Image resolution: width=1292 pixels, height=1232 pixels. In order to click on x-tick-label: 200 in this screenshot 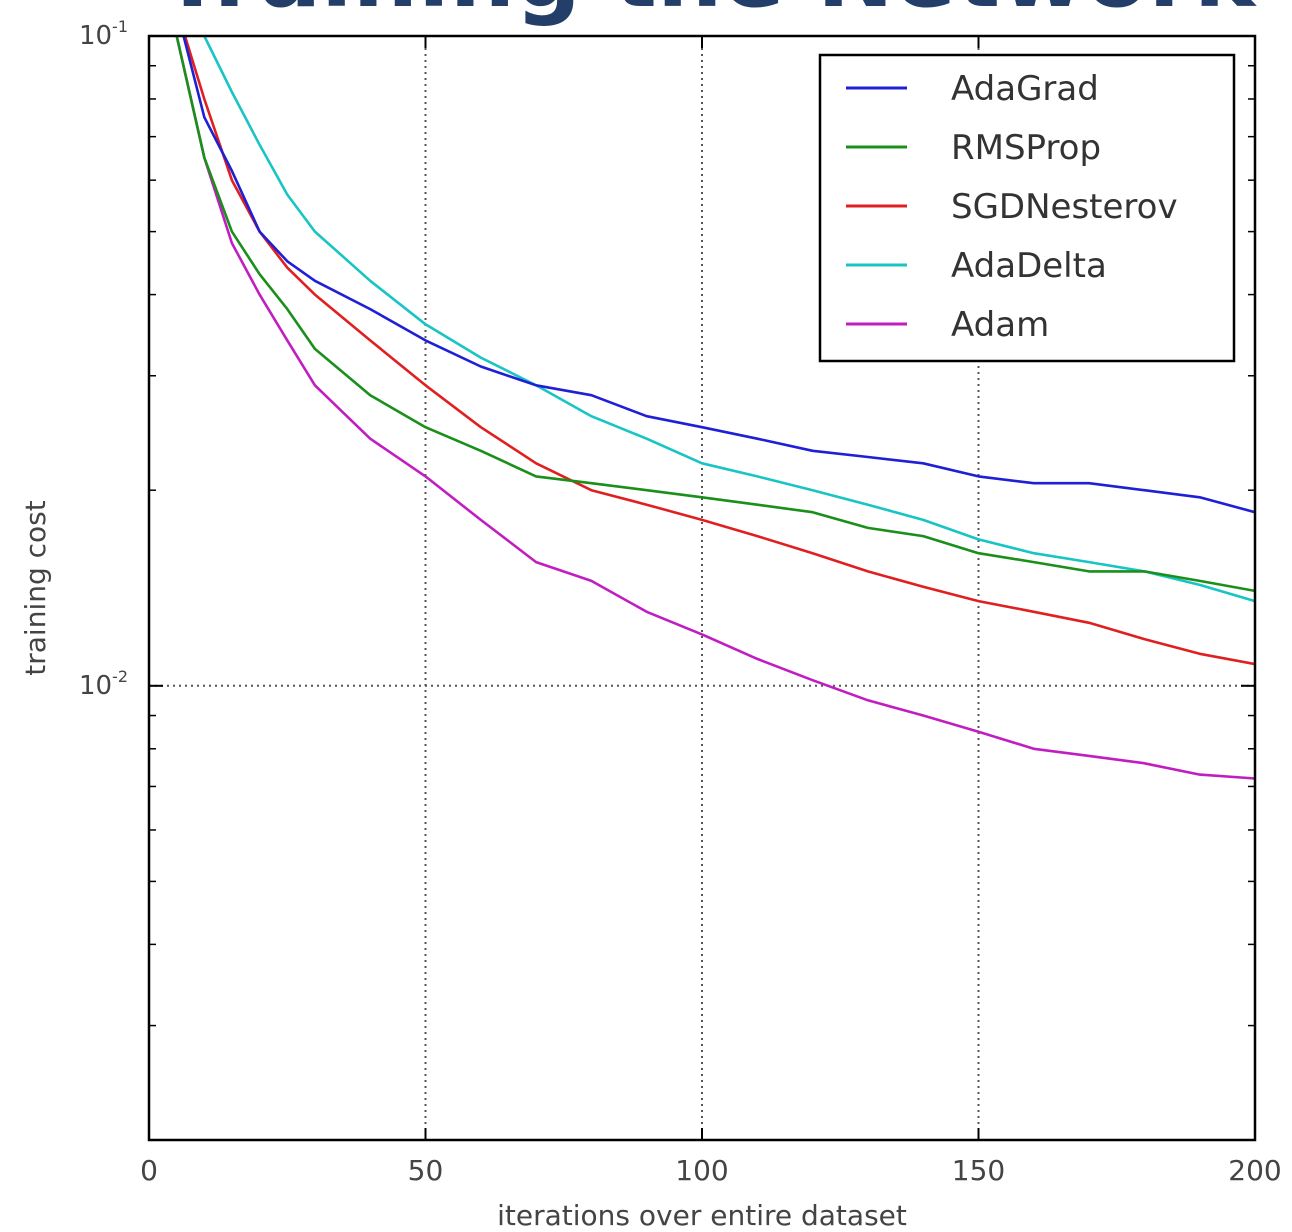, I will do `click(1254, 1170)`.